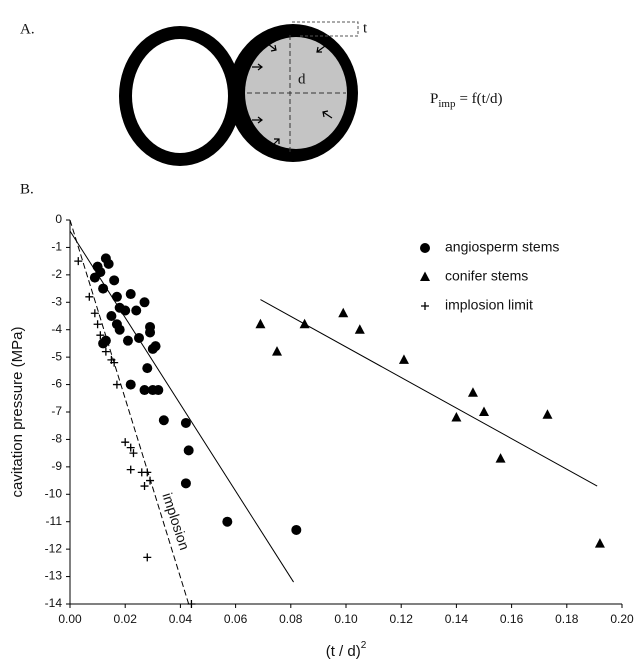  I want to click on arrows, so click(292, 95).